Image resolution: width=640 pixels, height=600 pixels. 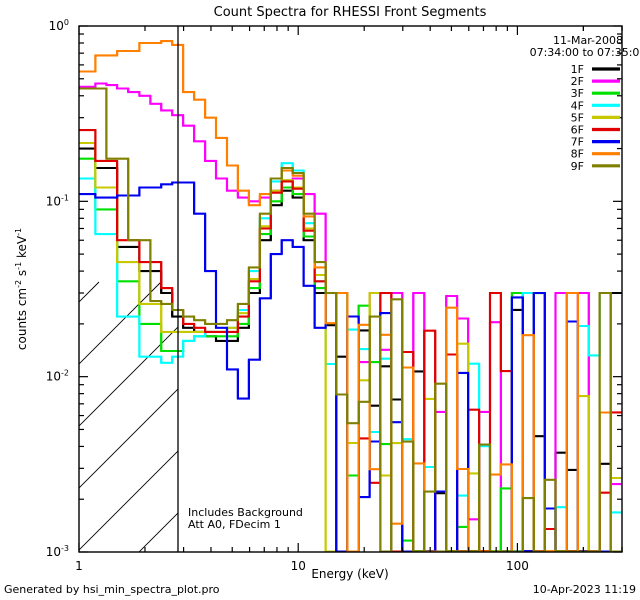 What do you see at coordinates (595, 93) in the screenshot?
I see `legend-item-3f: 3F` at bounding box center [595, 93].